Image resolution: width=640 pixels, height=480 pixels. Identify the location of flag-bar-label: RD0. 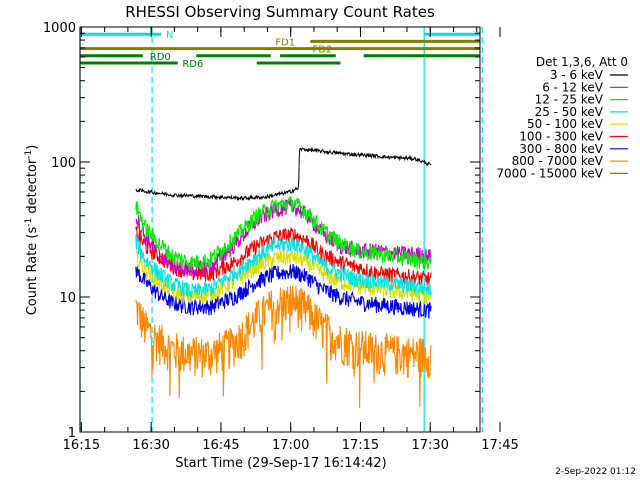
(160, 57).